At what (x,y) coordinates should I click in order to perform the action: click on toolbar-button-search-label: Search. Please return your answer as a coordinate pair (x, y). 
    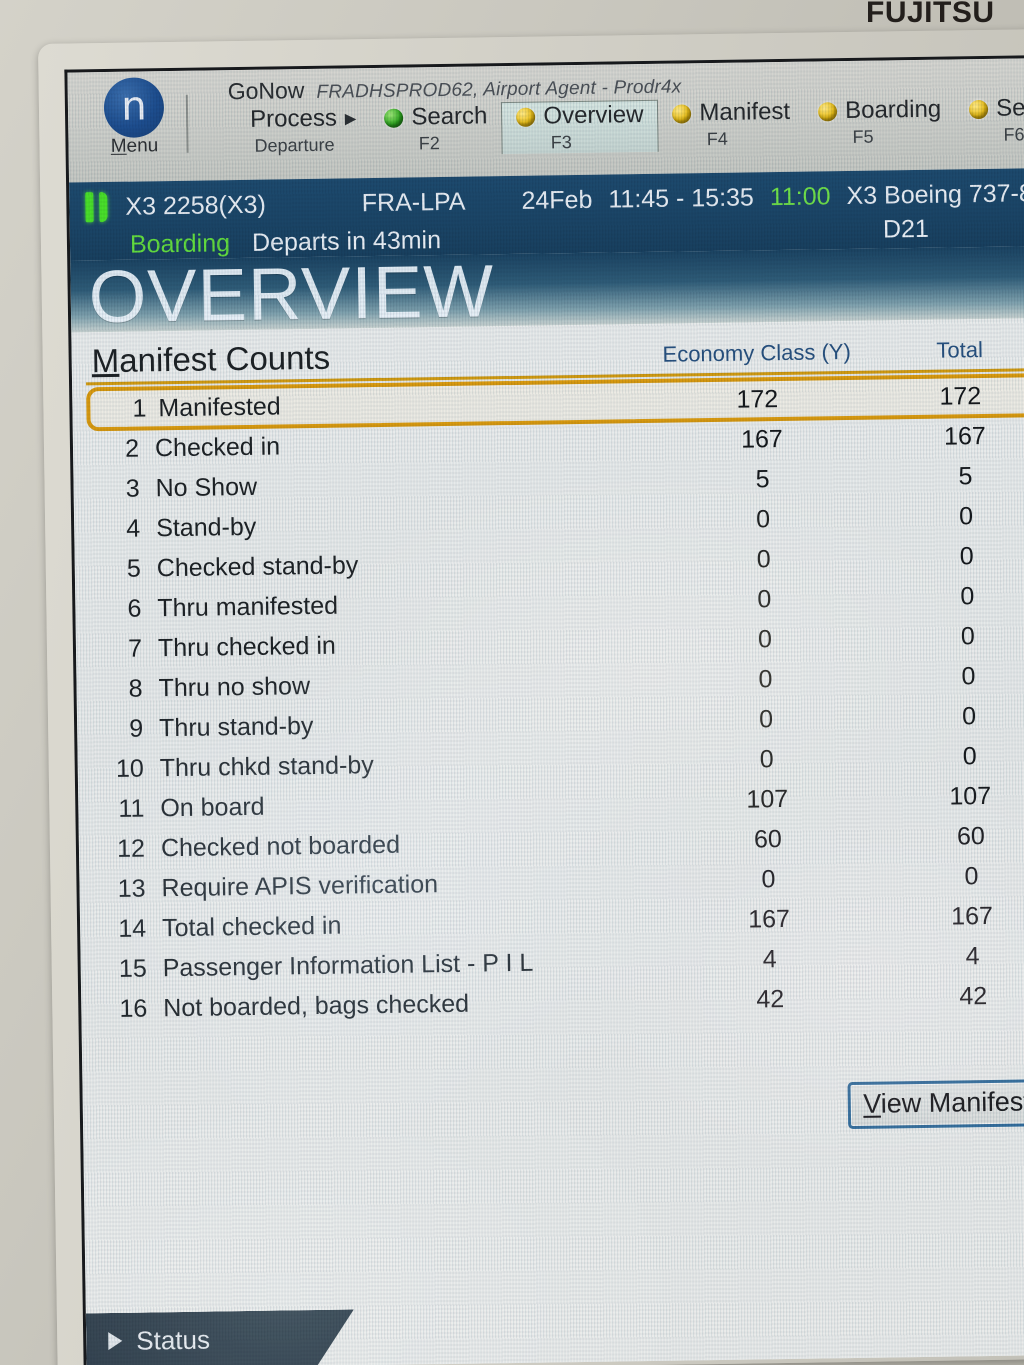
    Looking at the image, I should click on (449, 116).